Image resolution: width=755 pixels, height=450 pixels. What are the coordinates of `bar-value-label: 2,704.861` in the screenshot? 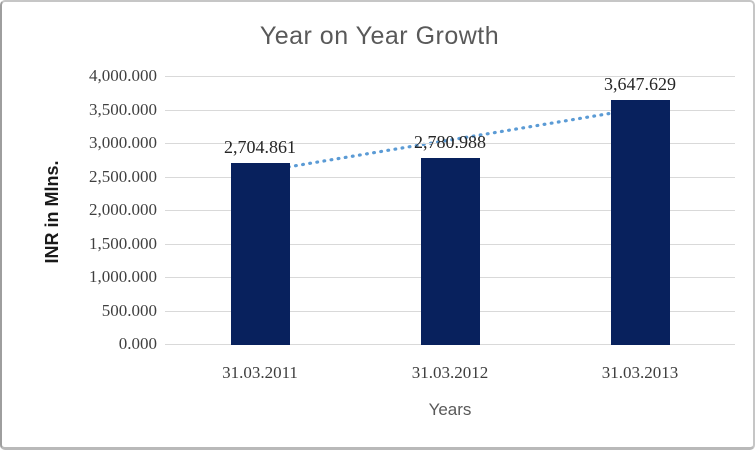 It's located at (260, 147).